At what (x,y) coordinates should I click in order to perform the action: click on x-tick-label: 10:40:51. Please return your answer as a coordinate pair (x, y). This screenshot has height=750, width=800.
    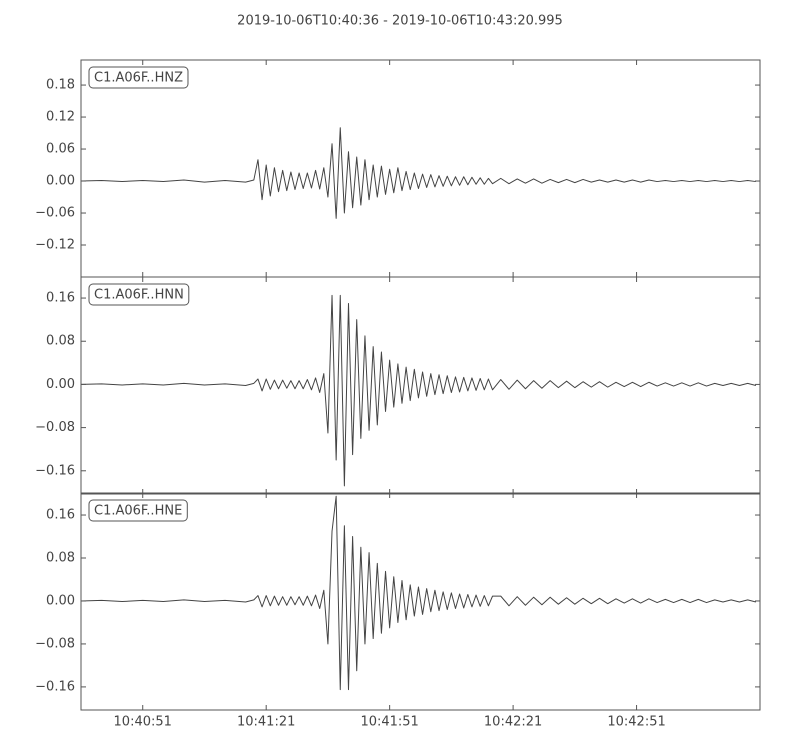
    Looking at the image, I should click on (143, 722).